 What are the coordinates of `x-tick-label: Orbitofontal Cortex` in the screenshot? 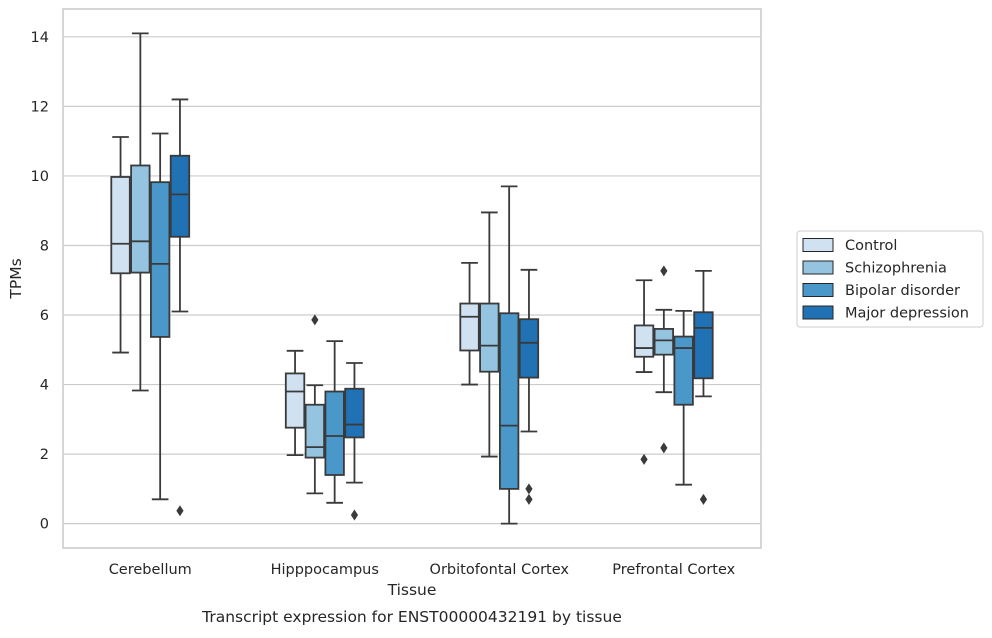 It's located at (500, 570).